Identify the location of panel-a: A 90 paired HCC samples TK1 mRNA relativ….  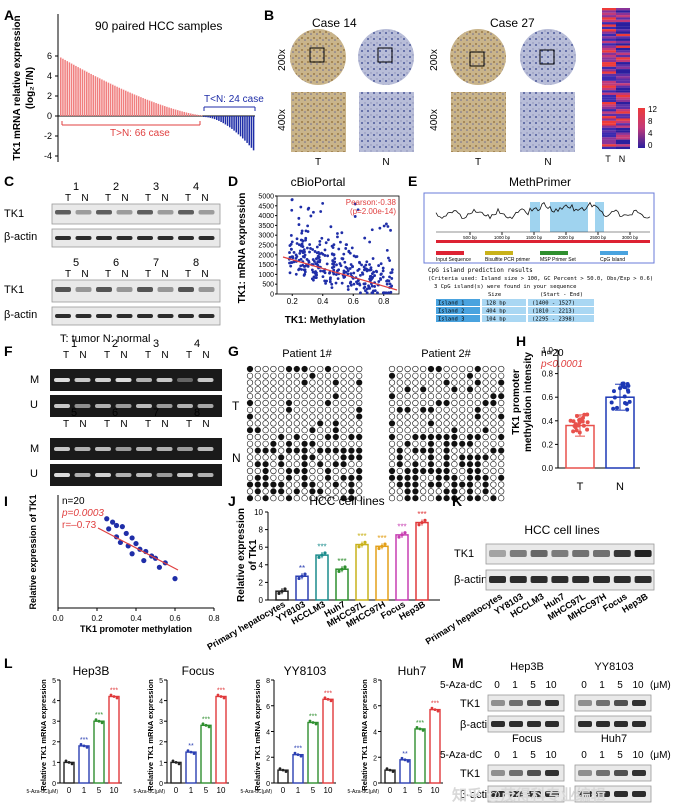
(134, 84).